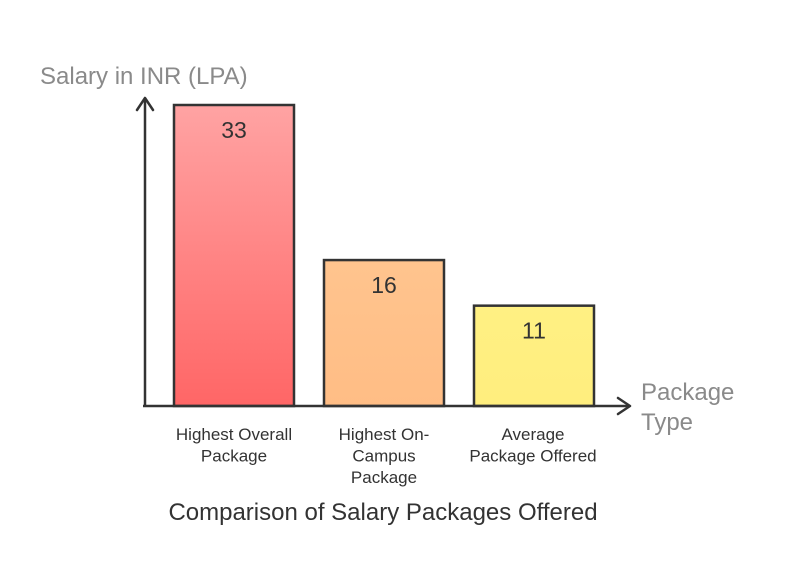 Image resolution: width=790 pixels, height=588 pixels. I want to click on x-axis-title: Package Type, so click(687, 407).